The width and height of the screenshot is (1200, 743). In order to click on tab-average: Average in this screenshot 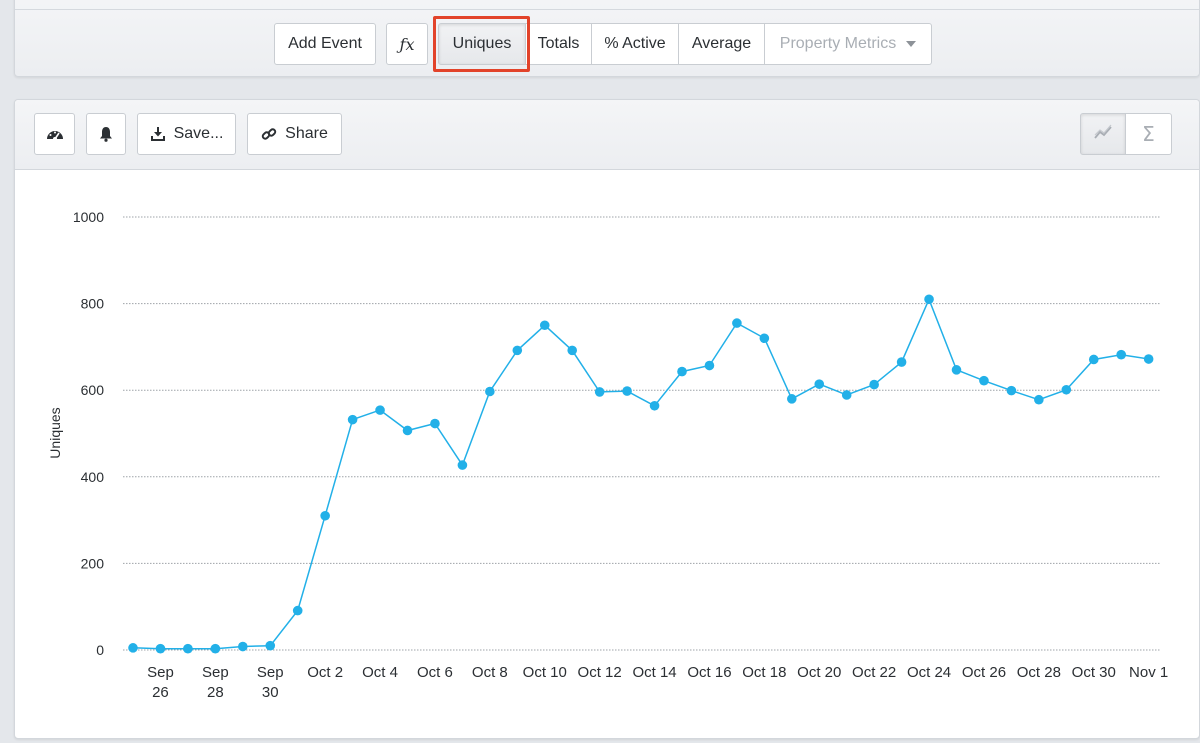, I will do `click(722, 44)`.